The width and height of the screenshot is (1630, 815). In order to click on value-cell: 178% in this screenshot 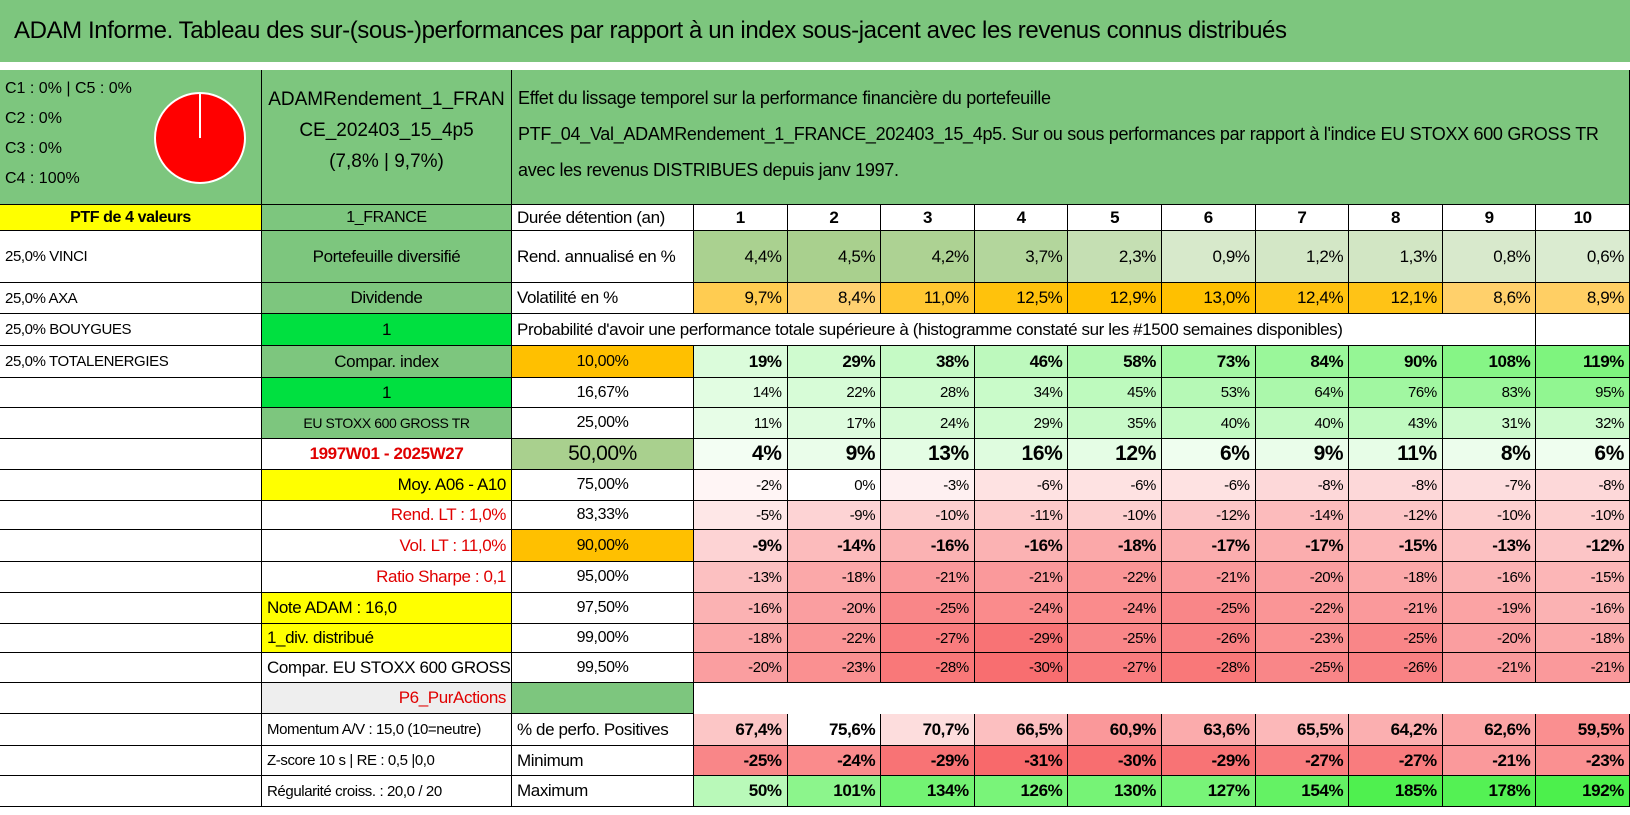, I will do `click(1489, 791)`.